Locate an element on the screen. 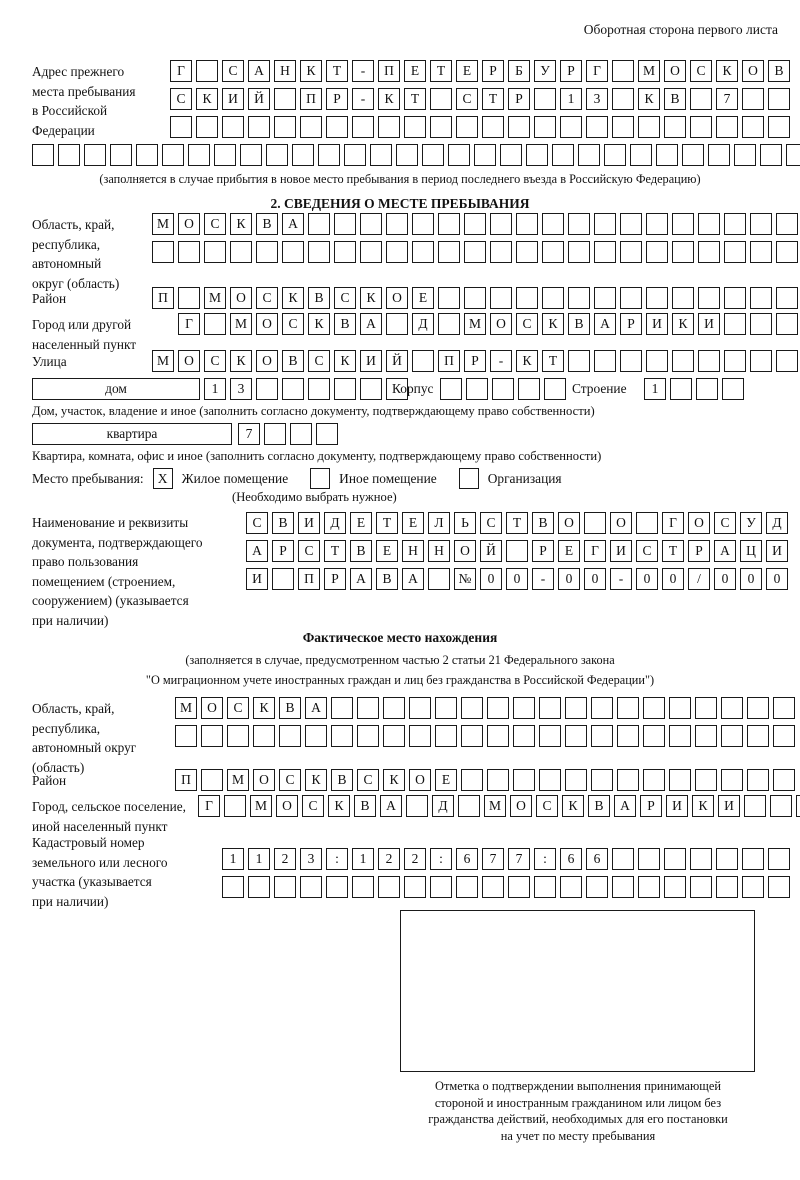  cadastral-cell-1: 1 is located at coordinates (233, 859).